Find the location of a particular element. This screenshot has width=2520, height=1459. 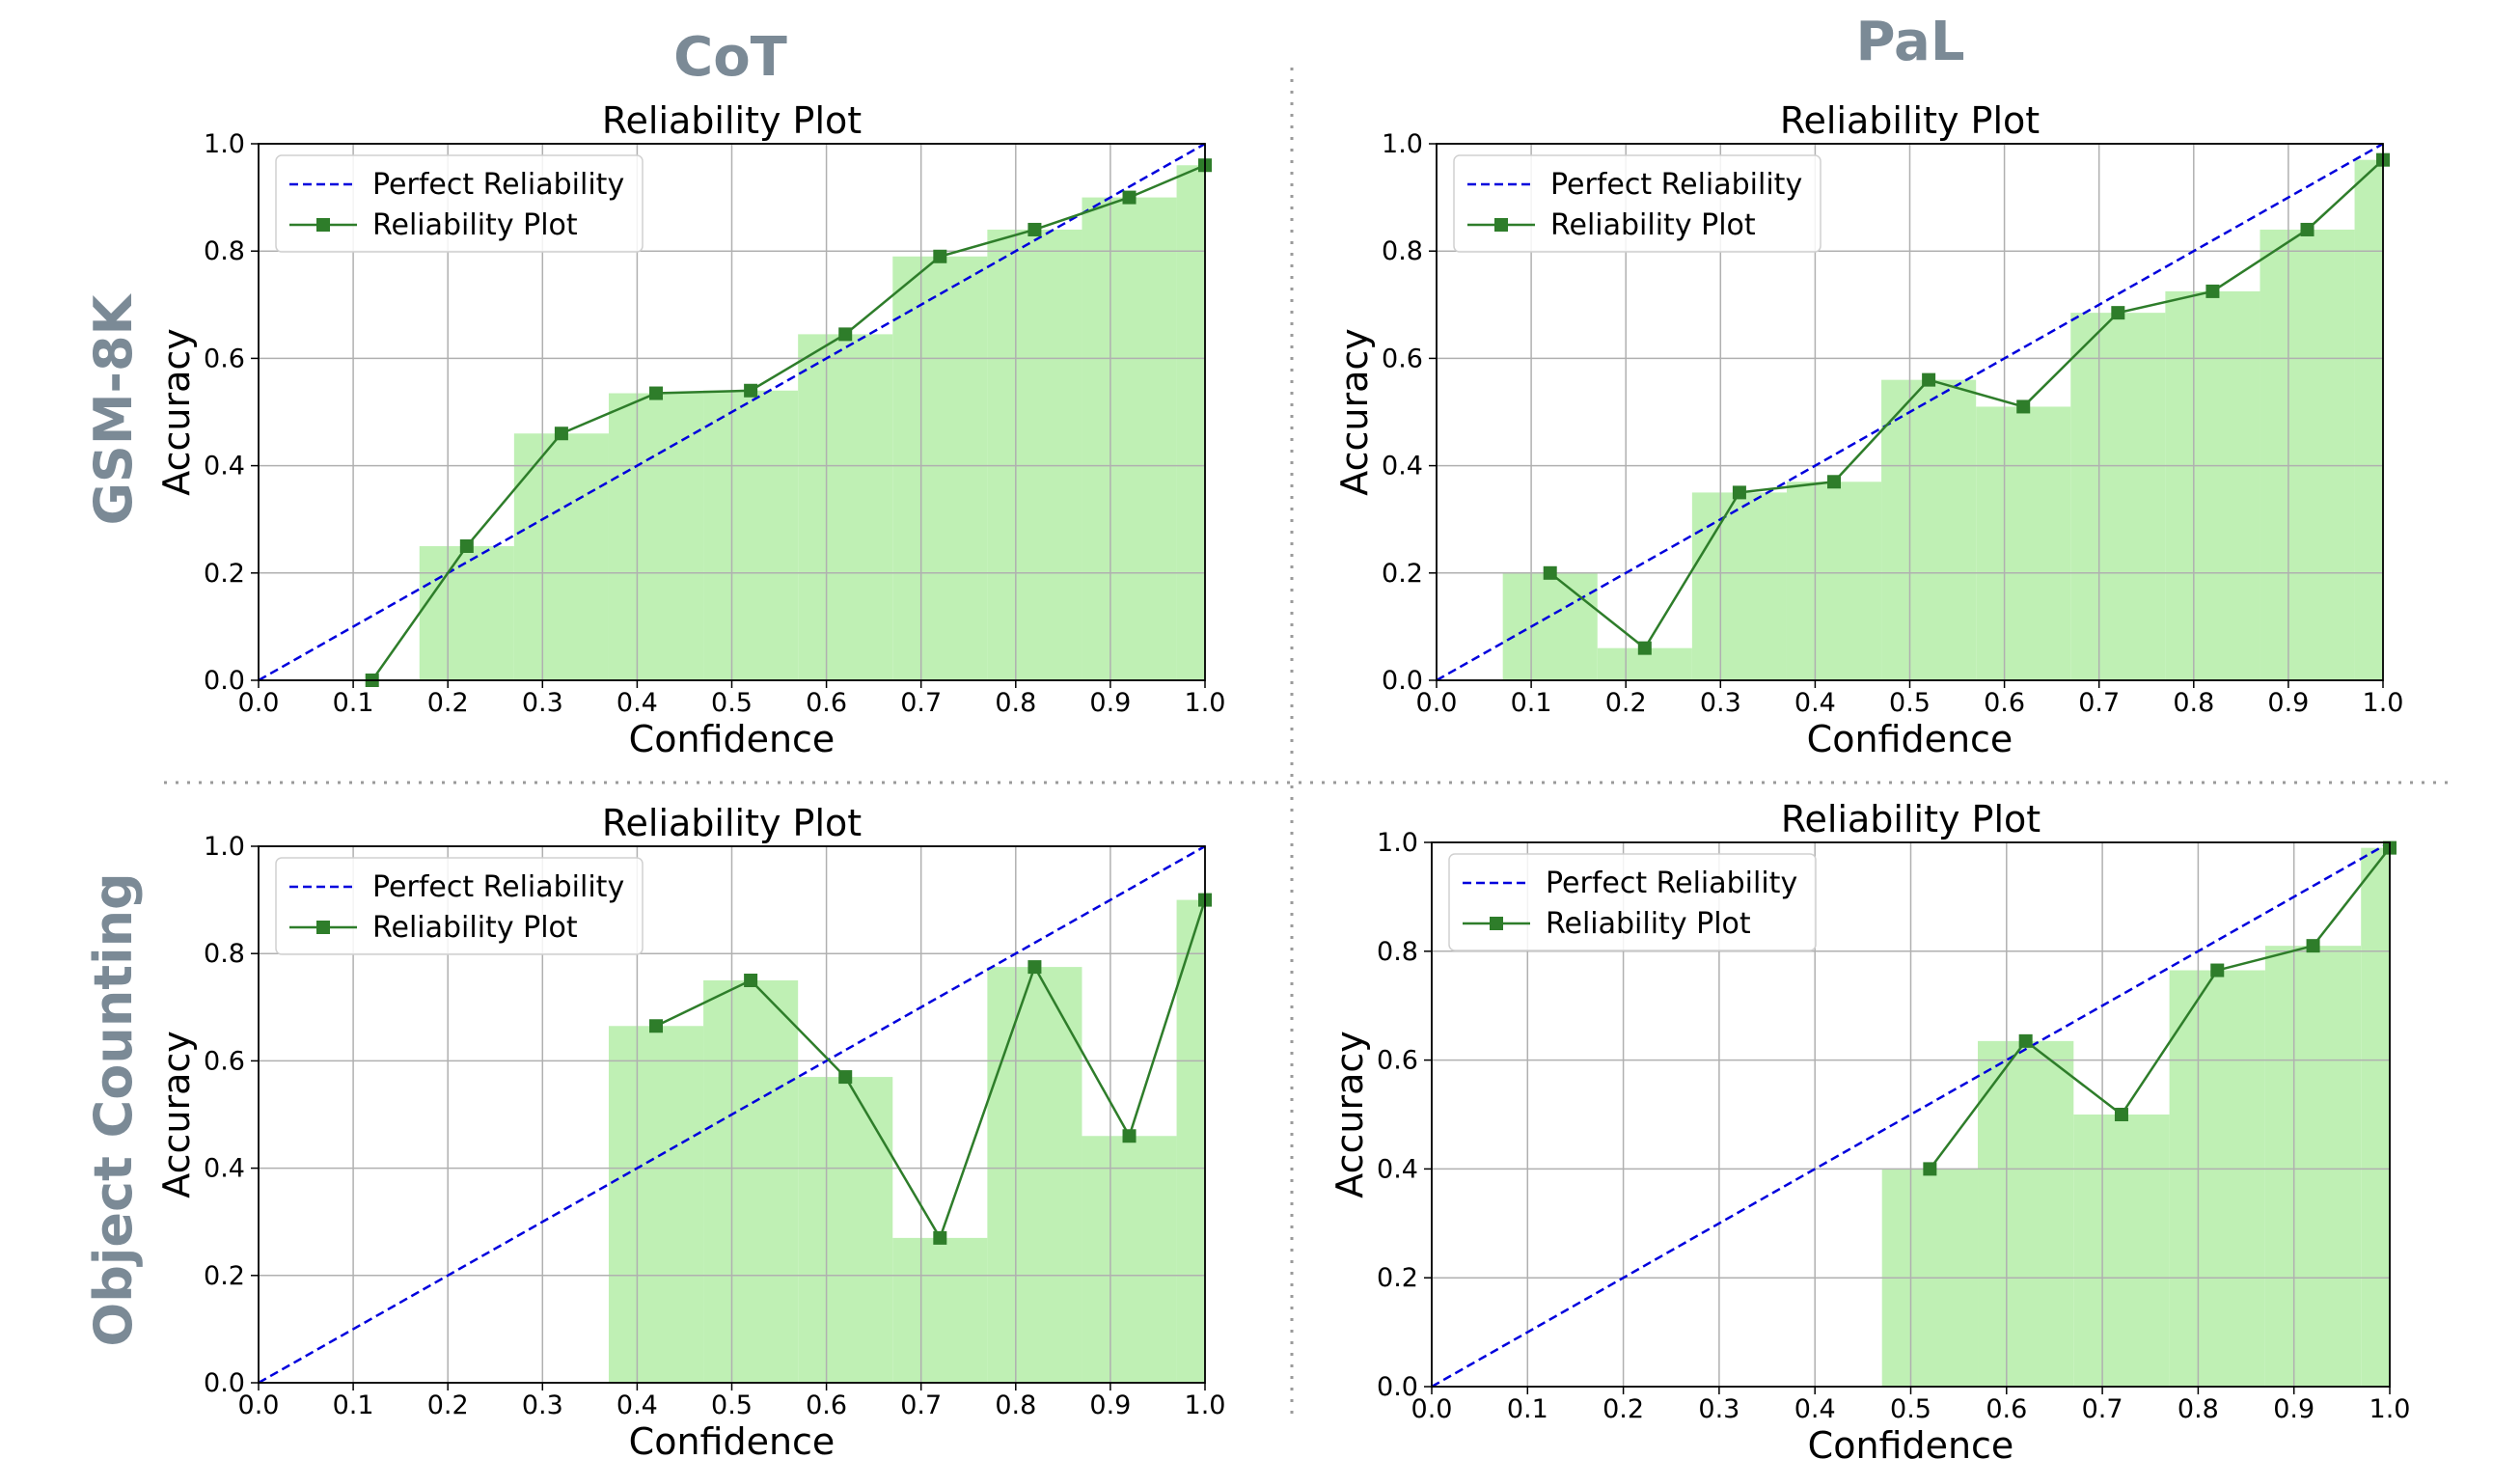

reliability-series-line is located at coordinates (2160, 1008).